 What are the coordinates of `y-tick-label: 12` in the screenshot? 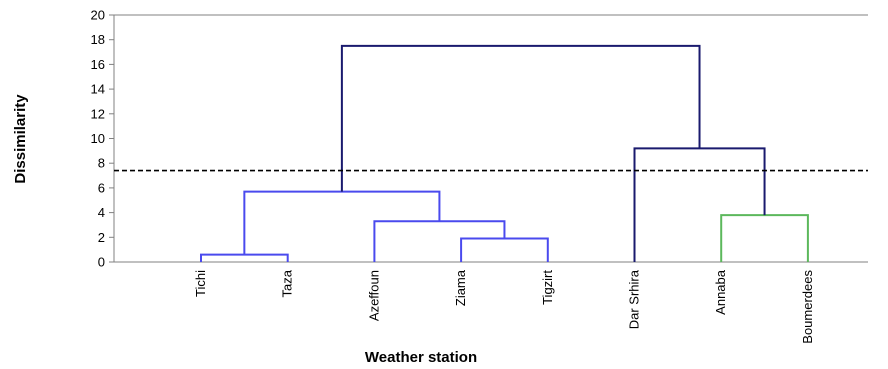 It's located at (98, 113).